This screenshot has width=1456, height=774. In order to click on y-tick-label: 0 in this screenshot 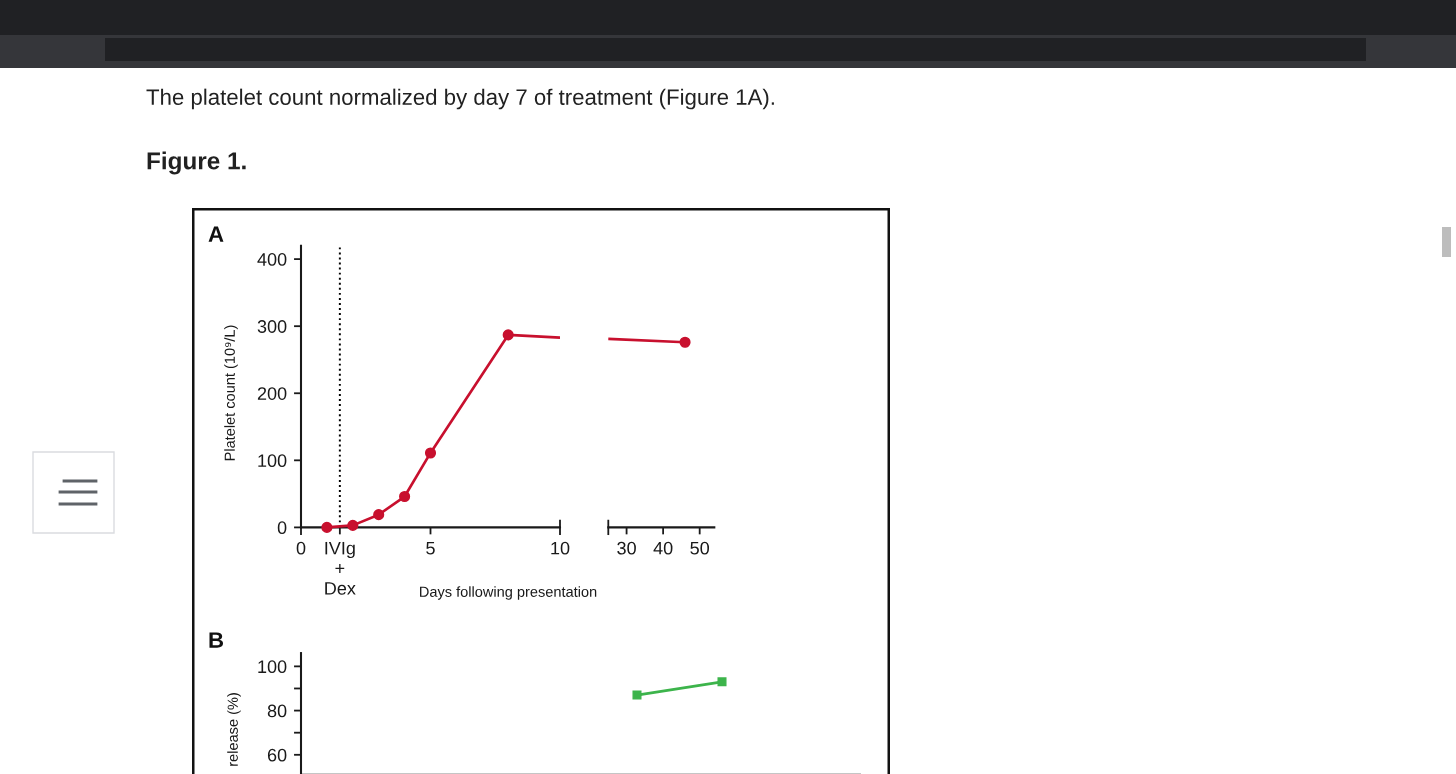, I will do `click(282, 528)`.